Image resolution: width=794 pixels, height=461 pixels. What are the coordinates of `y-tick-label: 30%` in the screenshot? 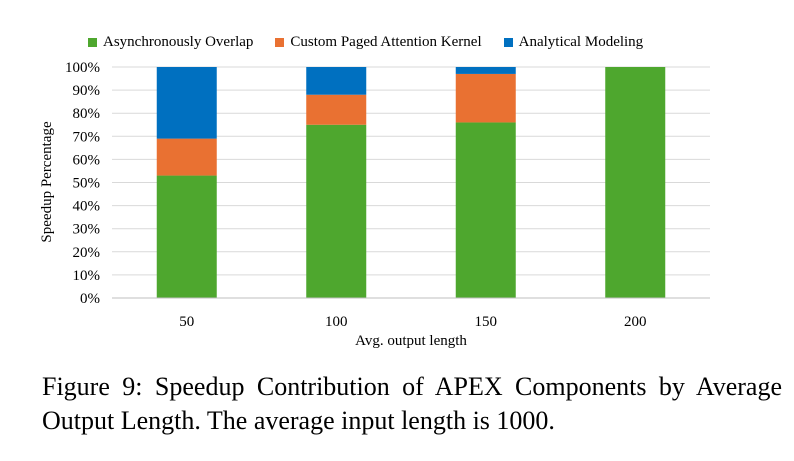 It's located at (87, 230).